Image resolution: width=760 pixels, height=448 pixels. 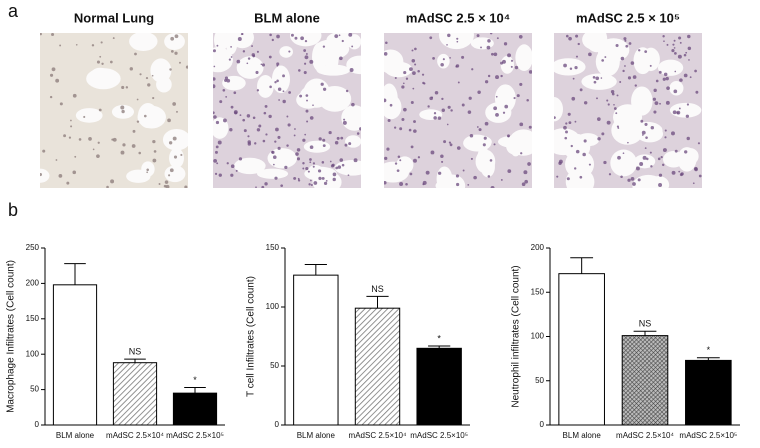 What do you see at coordinates (114, 17) in the screenshot?
I see `image-title: Normal Lung` at bounding box center [114, 17].